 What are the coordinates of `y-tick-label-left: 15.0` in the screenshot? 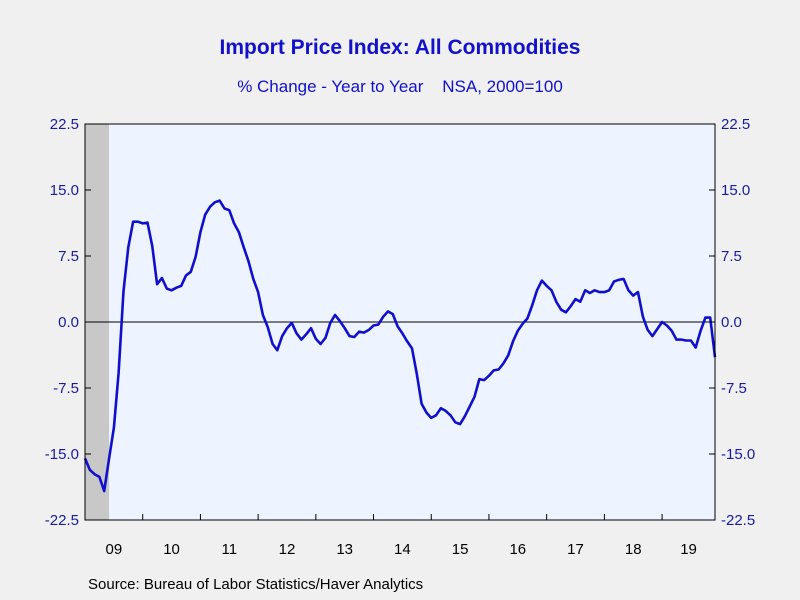 It's located at (64, 190).